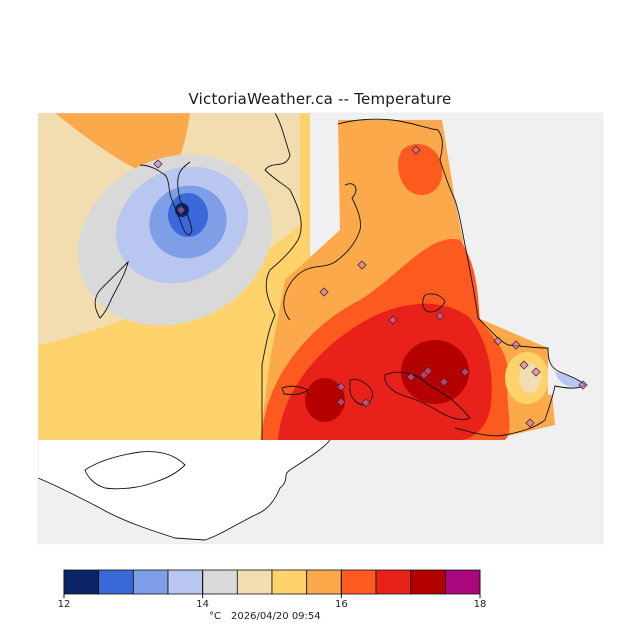 The height and width of the screenshot is (640, 640). Describe the element at coordinates (480, 604) in the screenshot. I see `legend-tick-label: 18` at that location.